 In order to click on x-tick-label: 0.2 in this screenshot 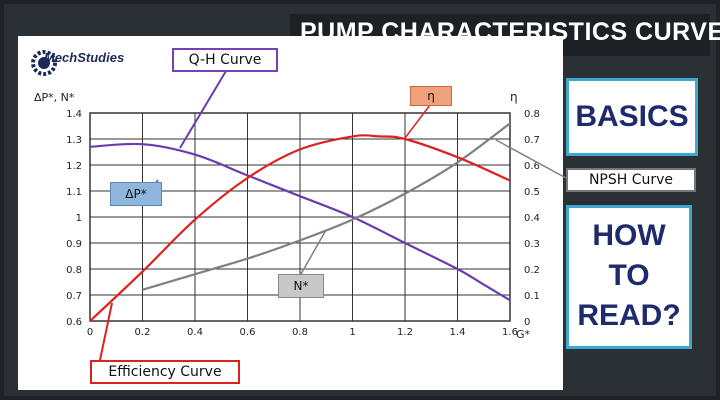, I will do `click(143, 332)`.